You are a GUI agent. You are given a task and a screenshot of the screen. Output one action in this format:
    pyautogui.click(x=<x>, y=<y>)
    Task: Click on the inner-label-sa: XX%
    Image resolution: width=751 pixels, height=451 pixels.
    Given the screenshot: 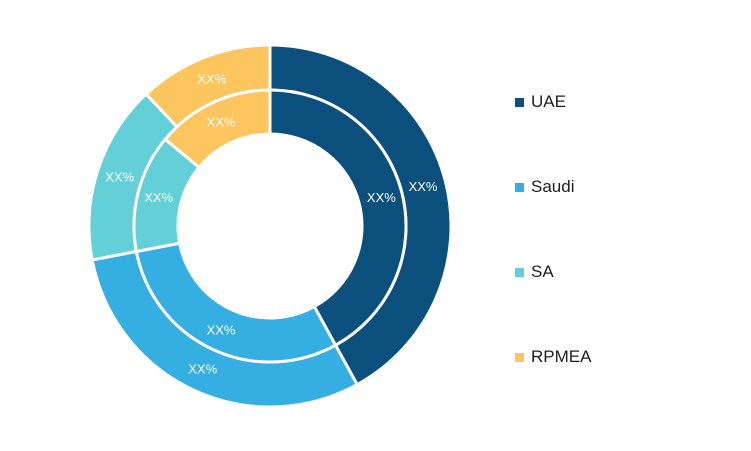 What is the action you would take?
    pyautogui.click(x=158, y=197)
    